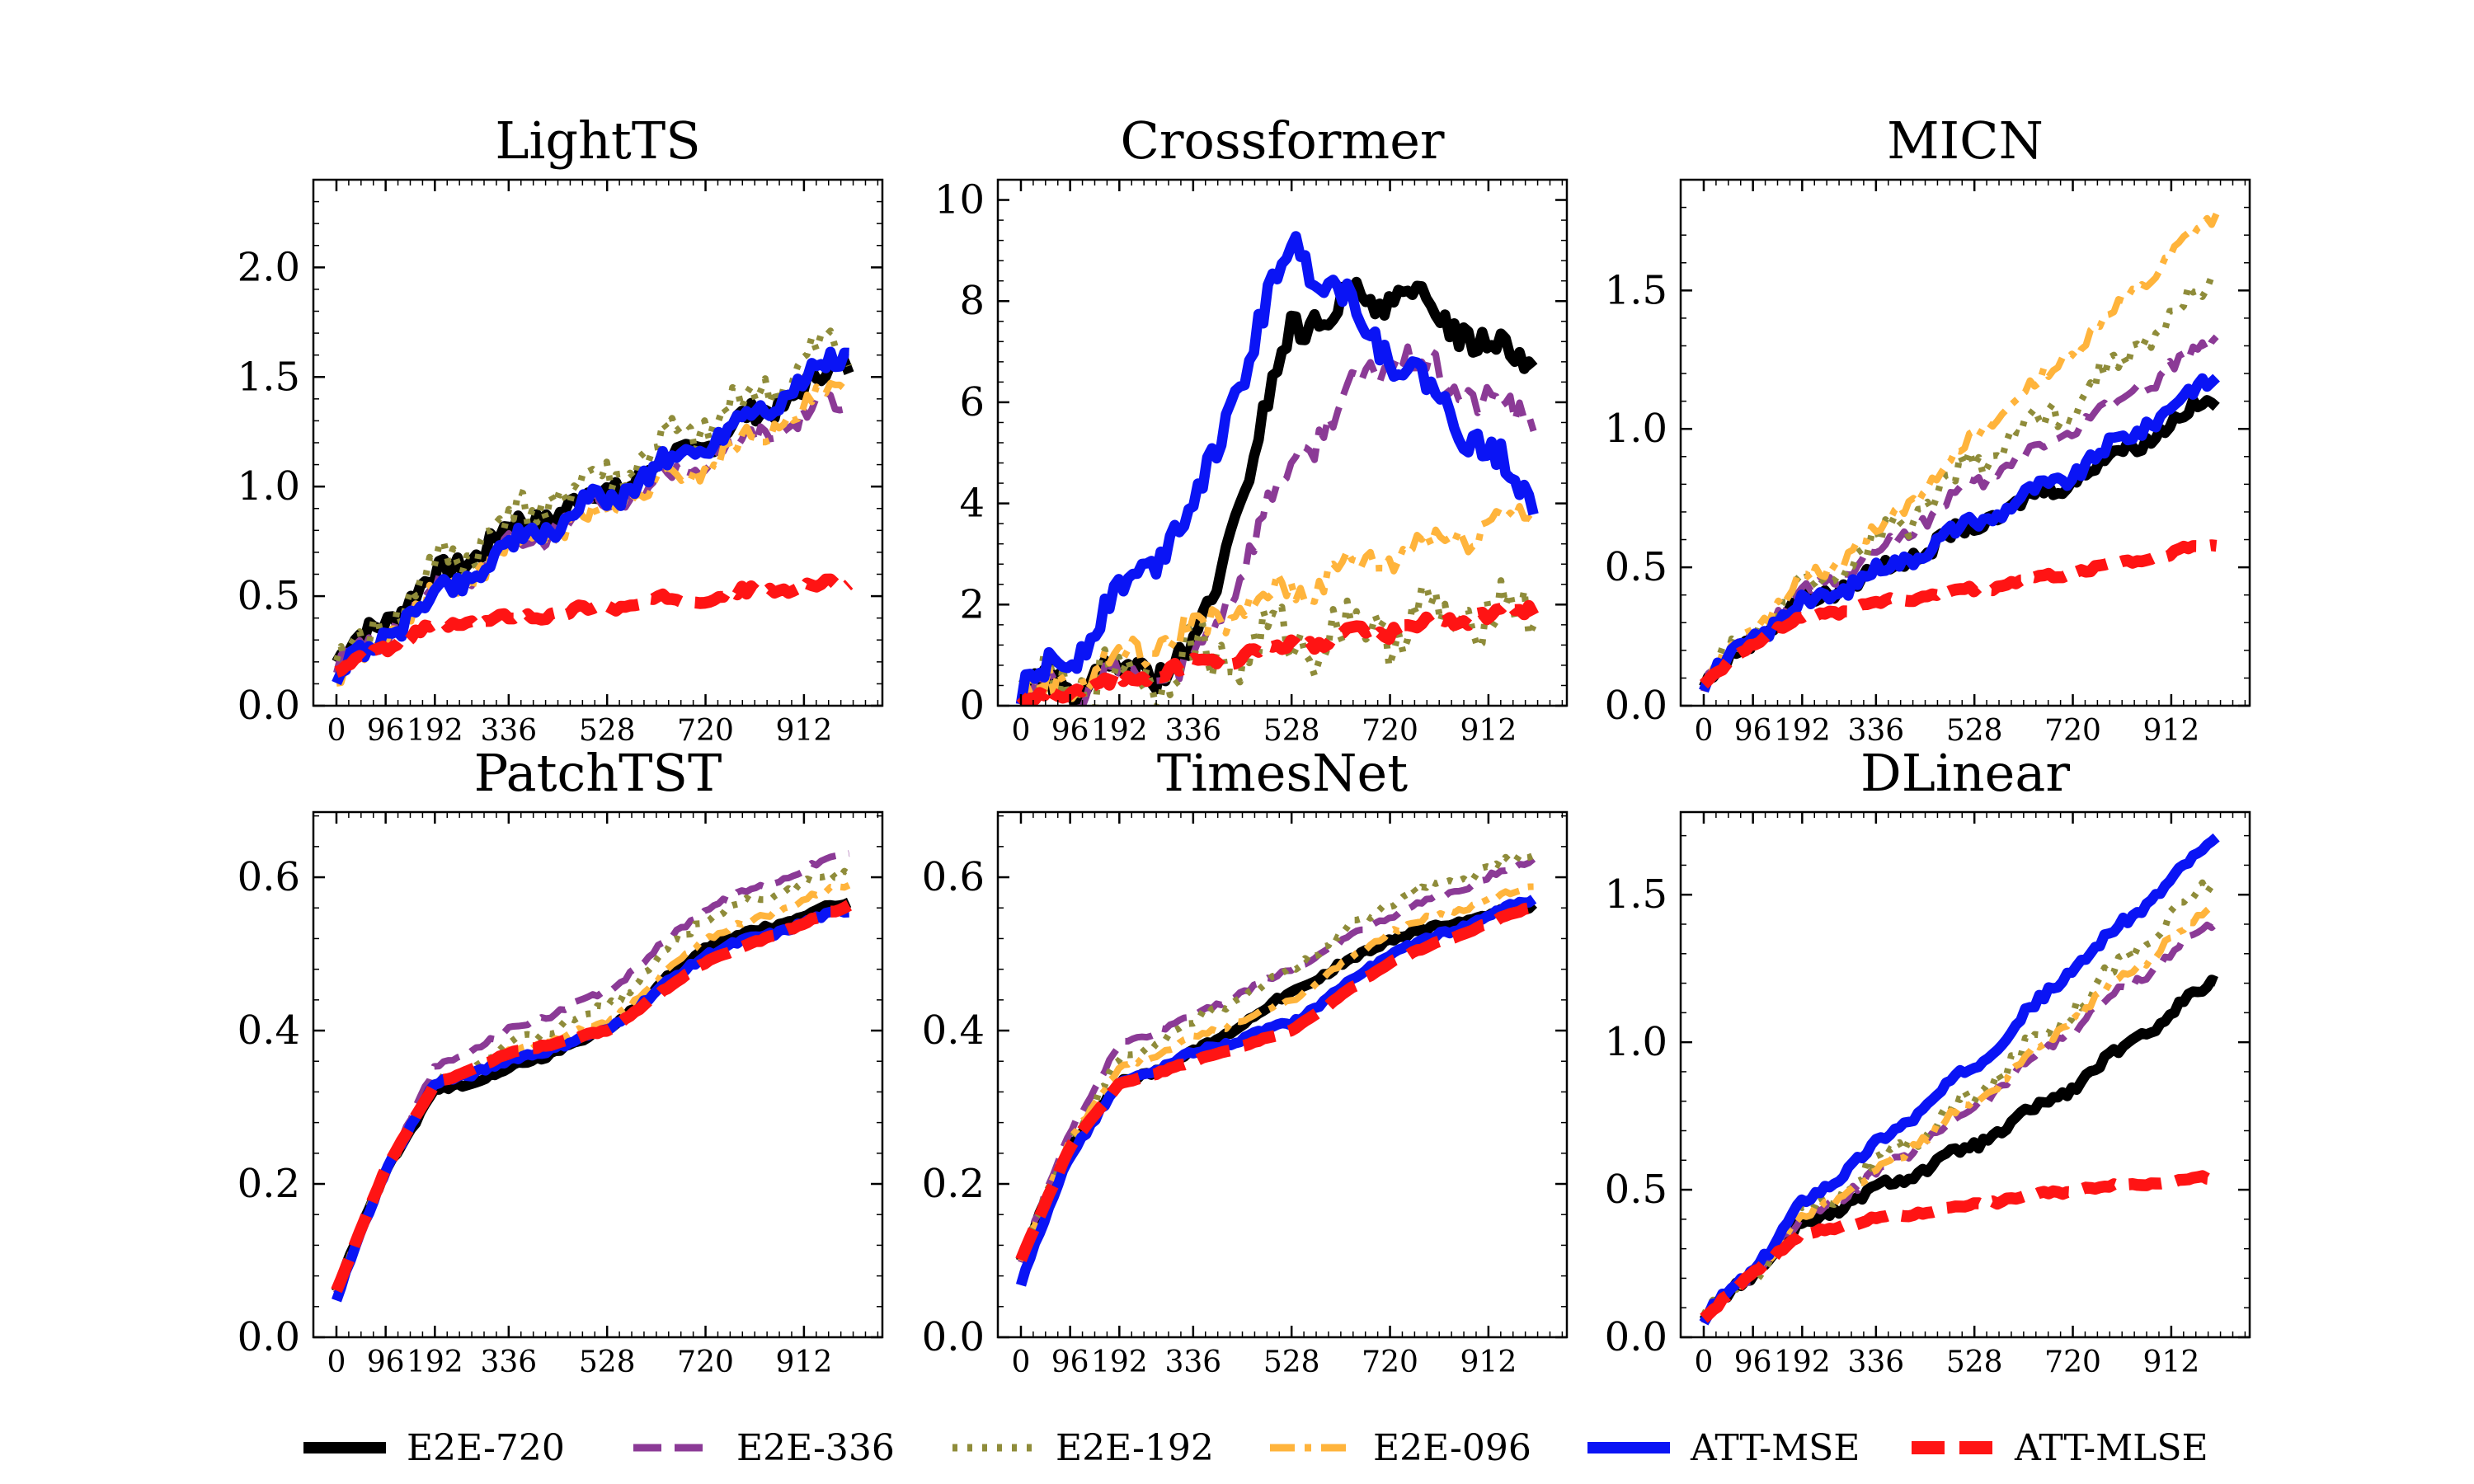 This screenshot has width=2474, height=1484. What do you see at coordinates (959, 200) in the screenshot?
I see `y-tick-label: 10` at bounding box center [959, 200].